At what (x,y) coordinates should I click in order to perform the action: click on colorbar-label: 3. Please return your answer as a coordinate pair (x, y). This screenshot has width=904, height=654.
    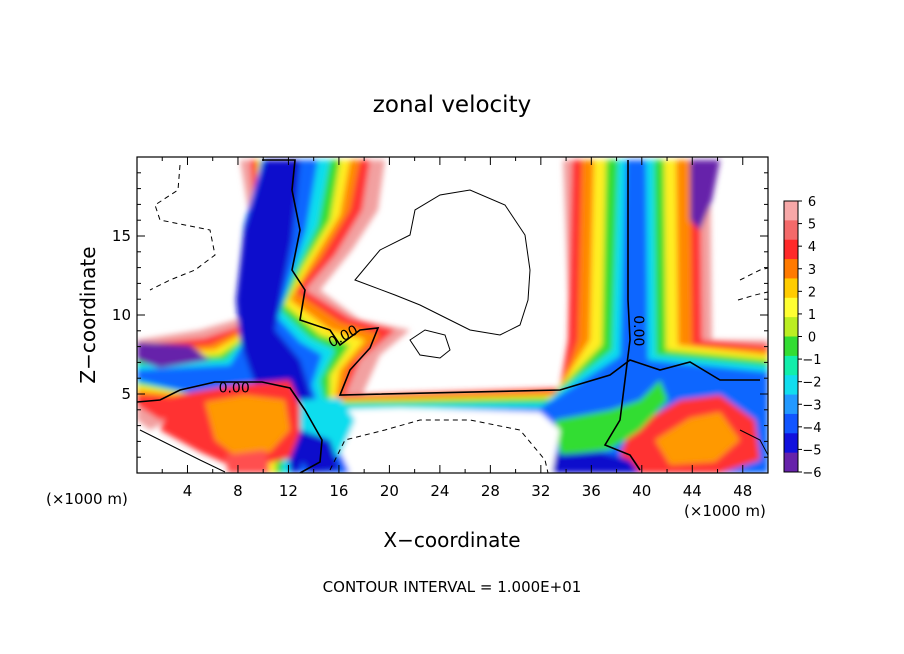
    Looking at the image, I should click on (812, 270).